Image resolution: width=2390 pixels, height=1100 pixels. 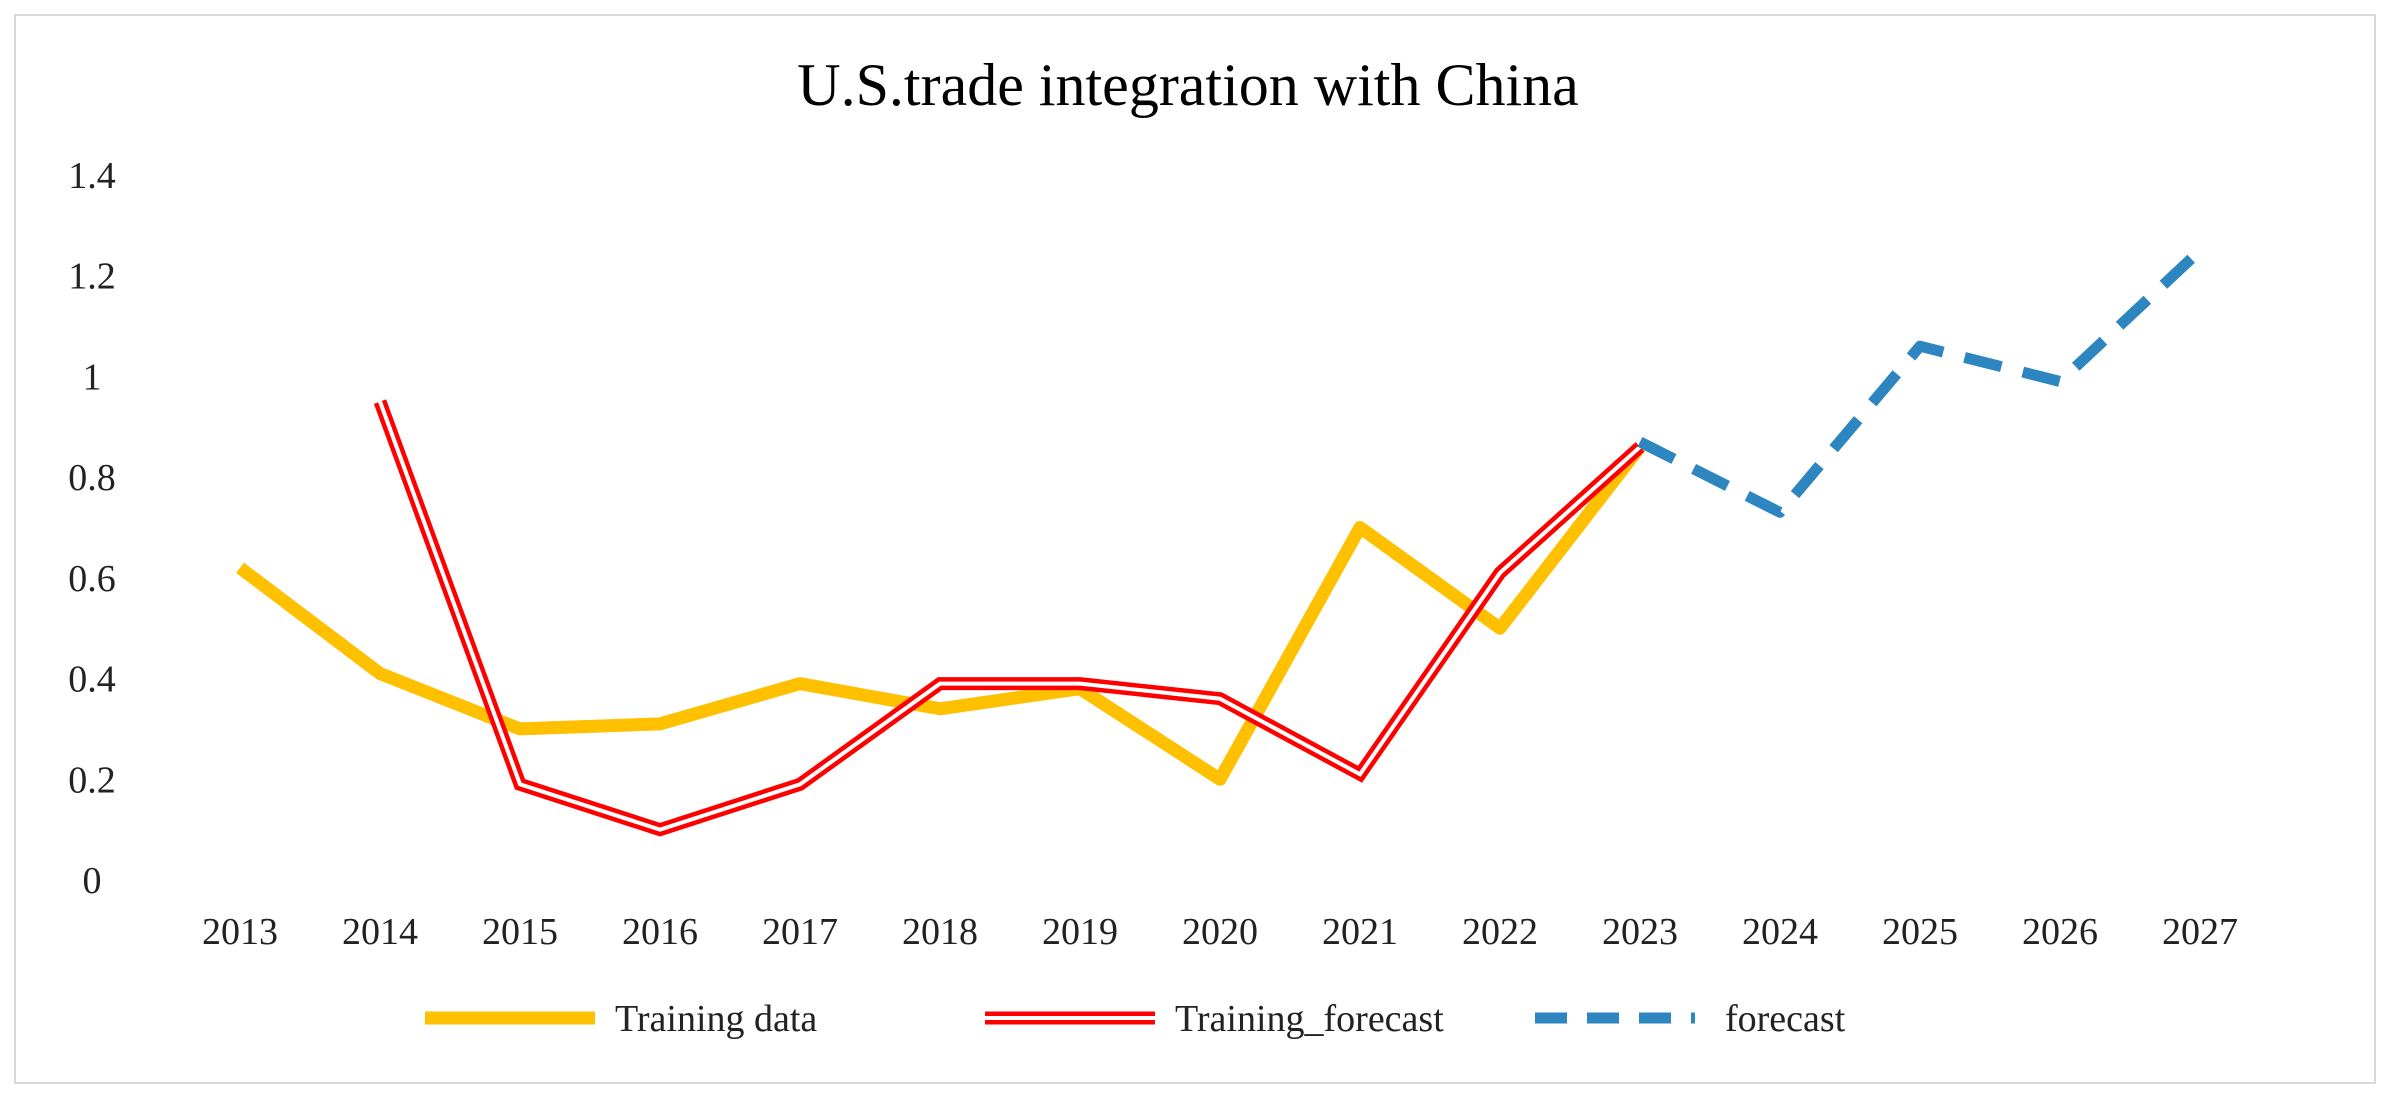 What do you see at coordinates (1360, 932) in the screenshot?
I see `x-tick-label: 2021` at bounding box center [1360, 932].